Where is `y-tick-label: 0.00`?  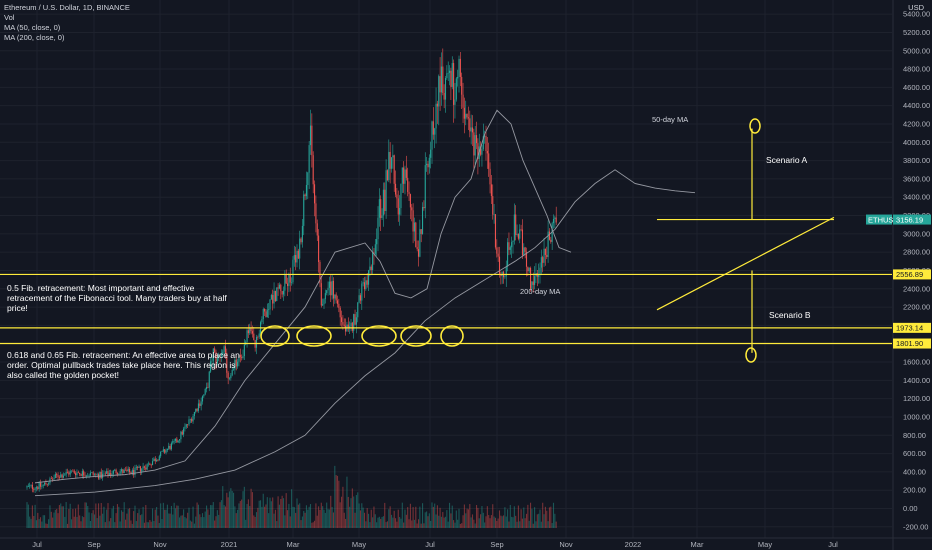 y-tick-label: 0.00 is located at coordinates (910, 508).